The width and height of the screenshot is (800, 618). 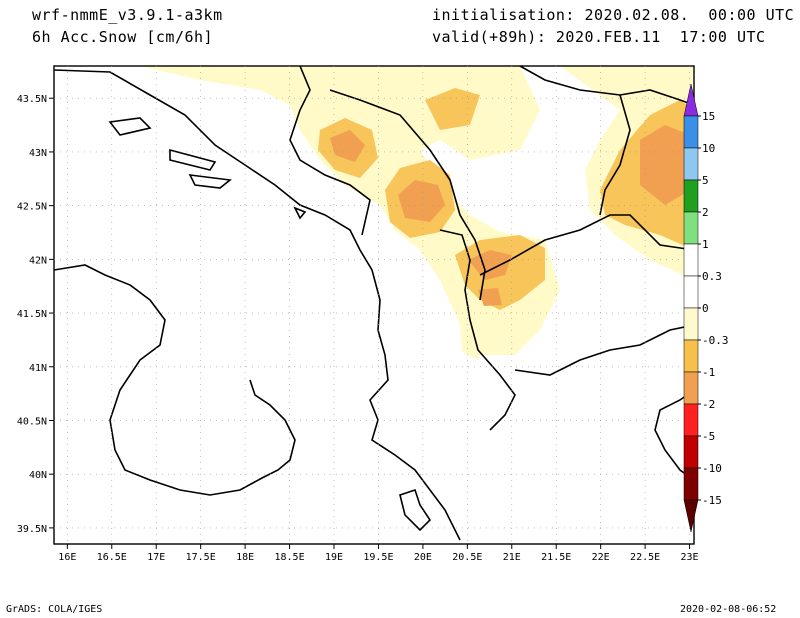 I want to click on lat-tick-label: 42N, so click(x=38, y=260).